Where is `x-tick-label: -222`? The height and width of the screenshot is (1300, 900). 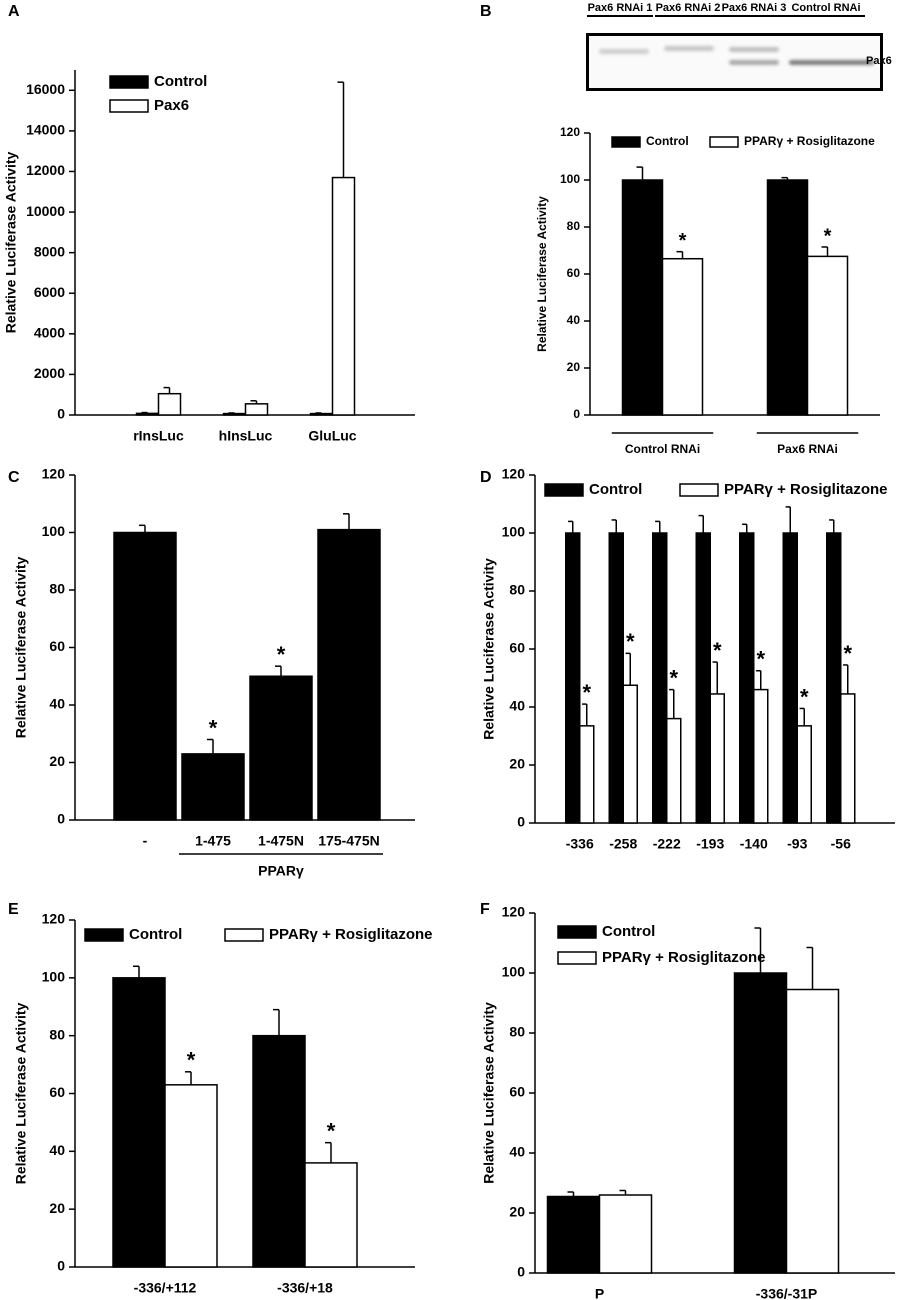
x-tick-label: -222 is located at coordinates (667, 844).